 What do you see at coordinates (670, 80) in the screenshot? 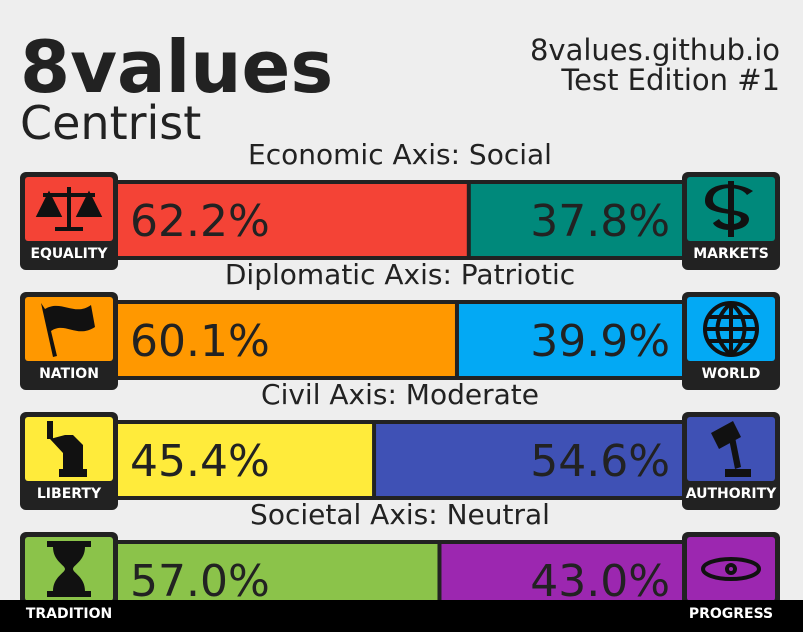
I see `edition: Test Edition #1` at bounding box center [670, 80].